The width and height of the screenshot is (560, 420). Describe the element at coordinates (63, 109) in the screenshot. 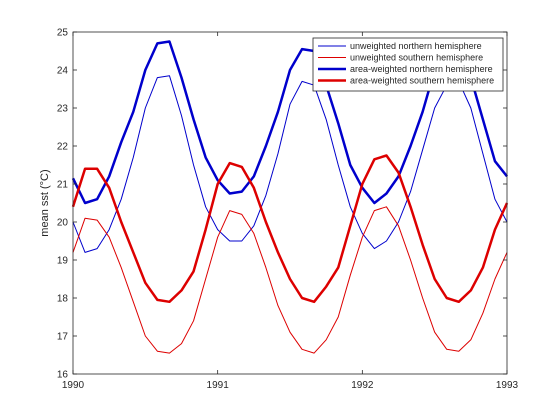

I see `y-tick-label: 23` at that location.